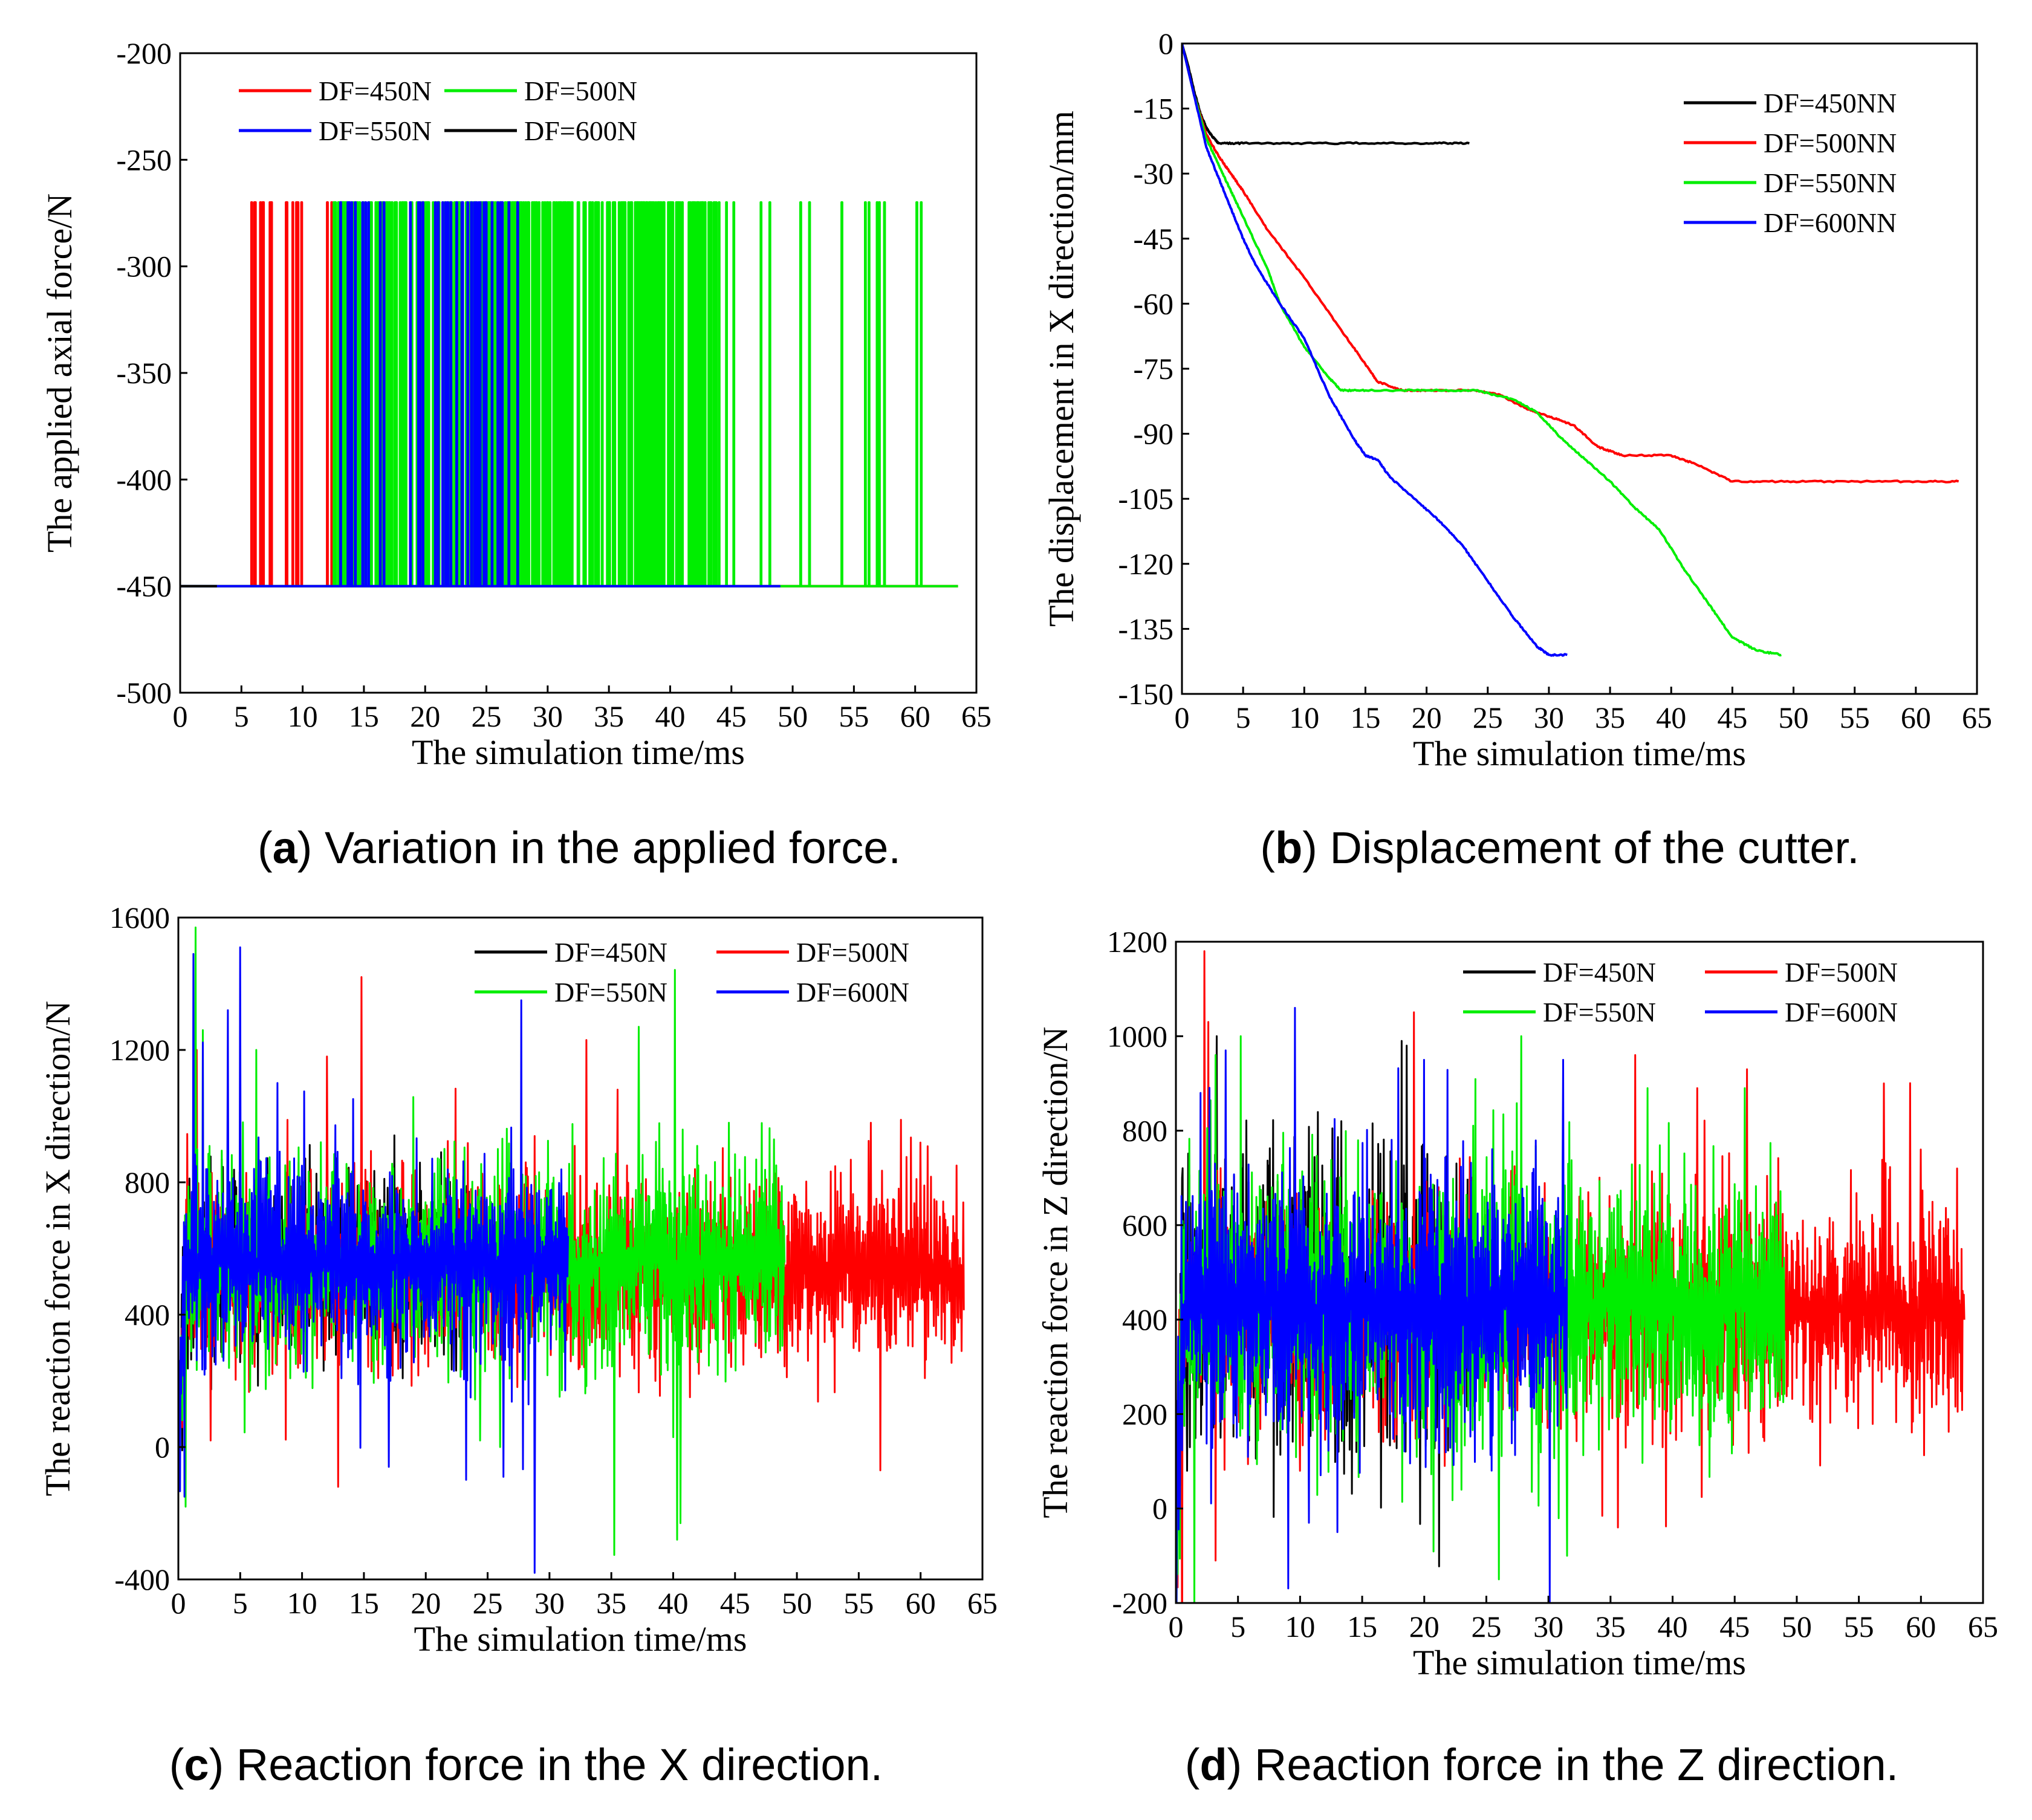 The height and width of the screenshot is (1820, 2032). What do you see at coordinates (1831, 182) in the screenshot?
I see `legend-label: DF=550NN` at bounding box center [1831, 182].